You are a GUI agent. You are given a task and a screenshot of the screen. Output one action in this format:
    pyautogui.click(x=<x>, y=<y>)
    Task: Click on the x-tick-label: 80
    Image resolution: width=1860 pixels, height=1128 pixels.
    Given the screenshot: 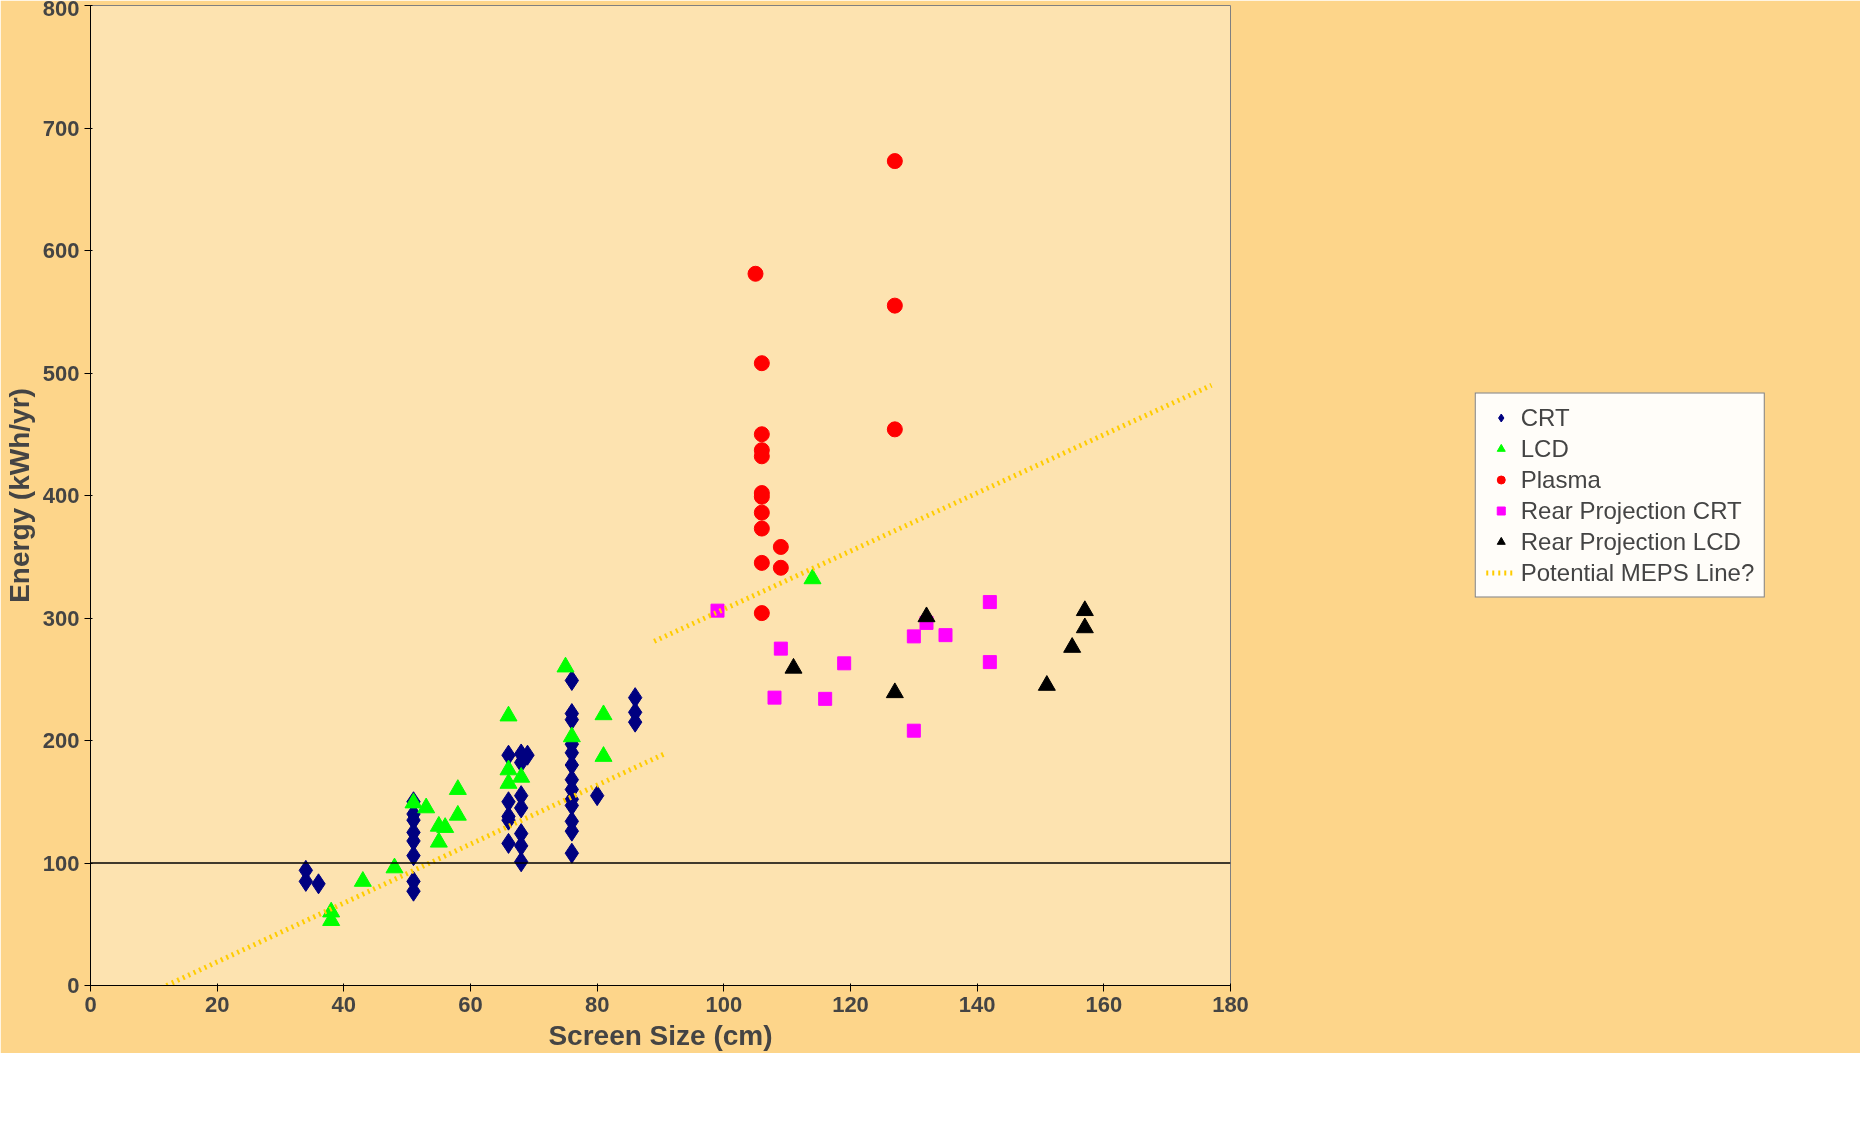 What is the action you would take?
    pyautogui.click(x=597, y=1004)
    